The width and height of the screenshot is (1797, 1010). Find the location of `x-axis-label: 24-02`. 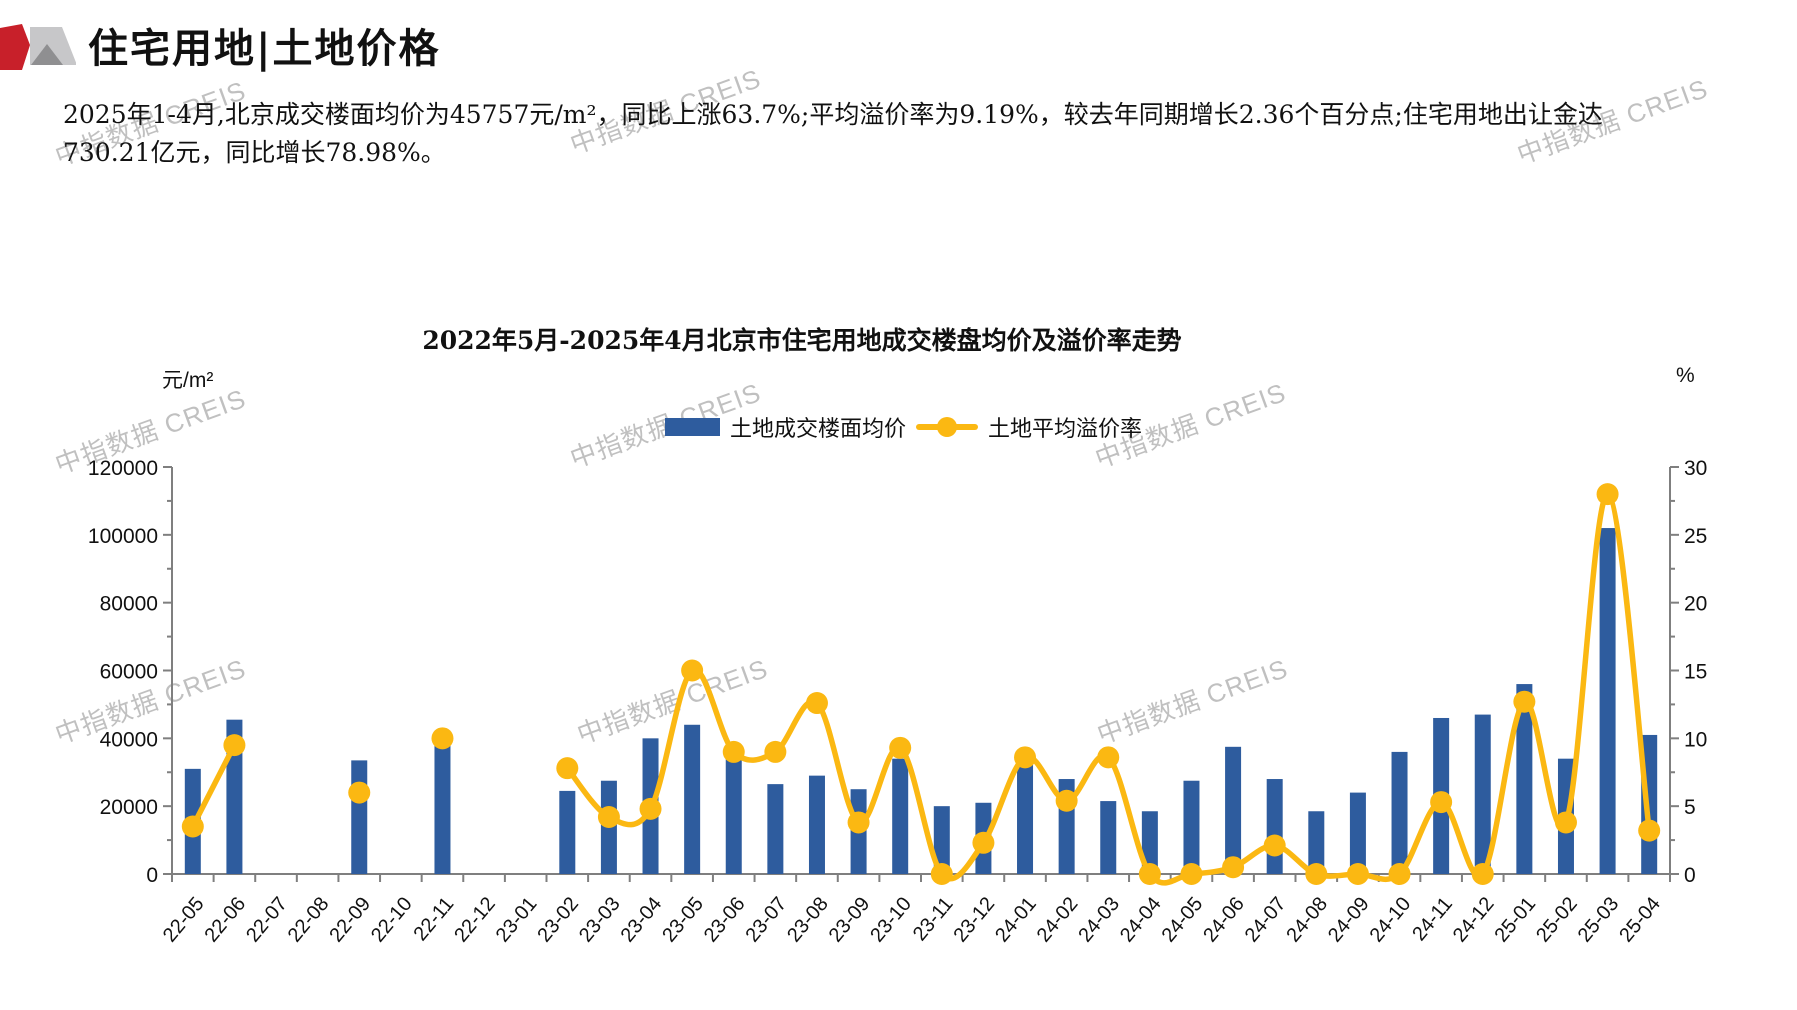

x-axis-label: 24-02 is located at coordinates (1058, 919).